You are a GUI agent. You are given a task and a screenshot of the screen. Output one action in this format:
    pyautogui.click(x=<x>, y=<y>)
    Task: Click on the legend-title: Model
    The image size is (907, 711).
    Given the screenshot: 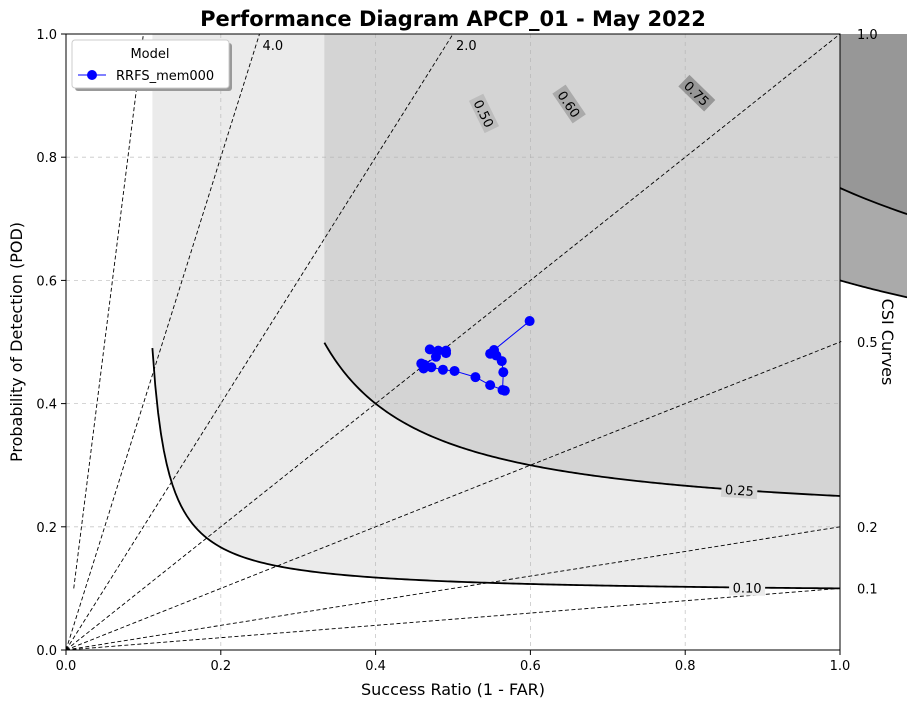 What is the action you would take?
    pyautogui.click(x=149, y=54)
    